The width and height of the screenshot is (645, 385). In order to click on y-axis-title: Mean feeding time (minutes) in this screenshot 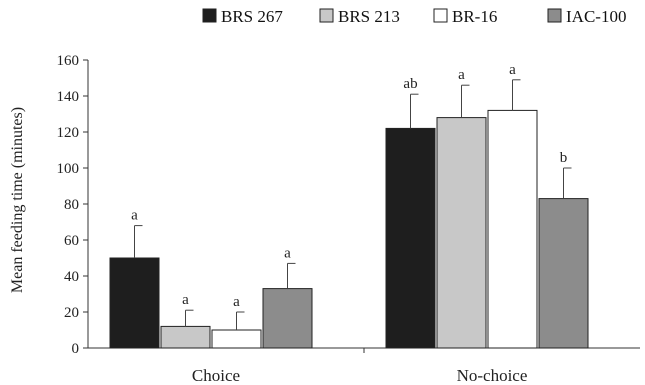, I will do `click(17, 200)`.